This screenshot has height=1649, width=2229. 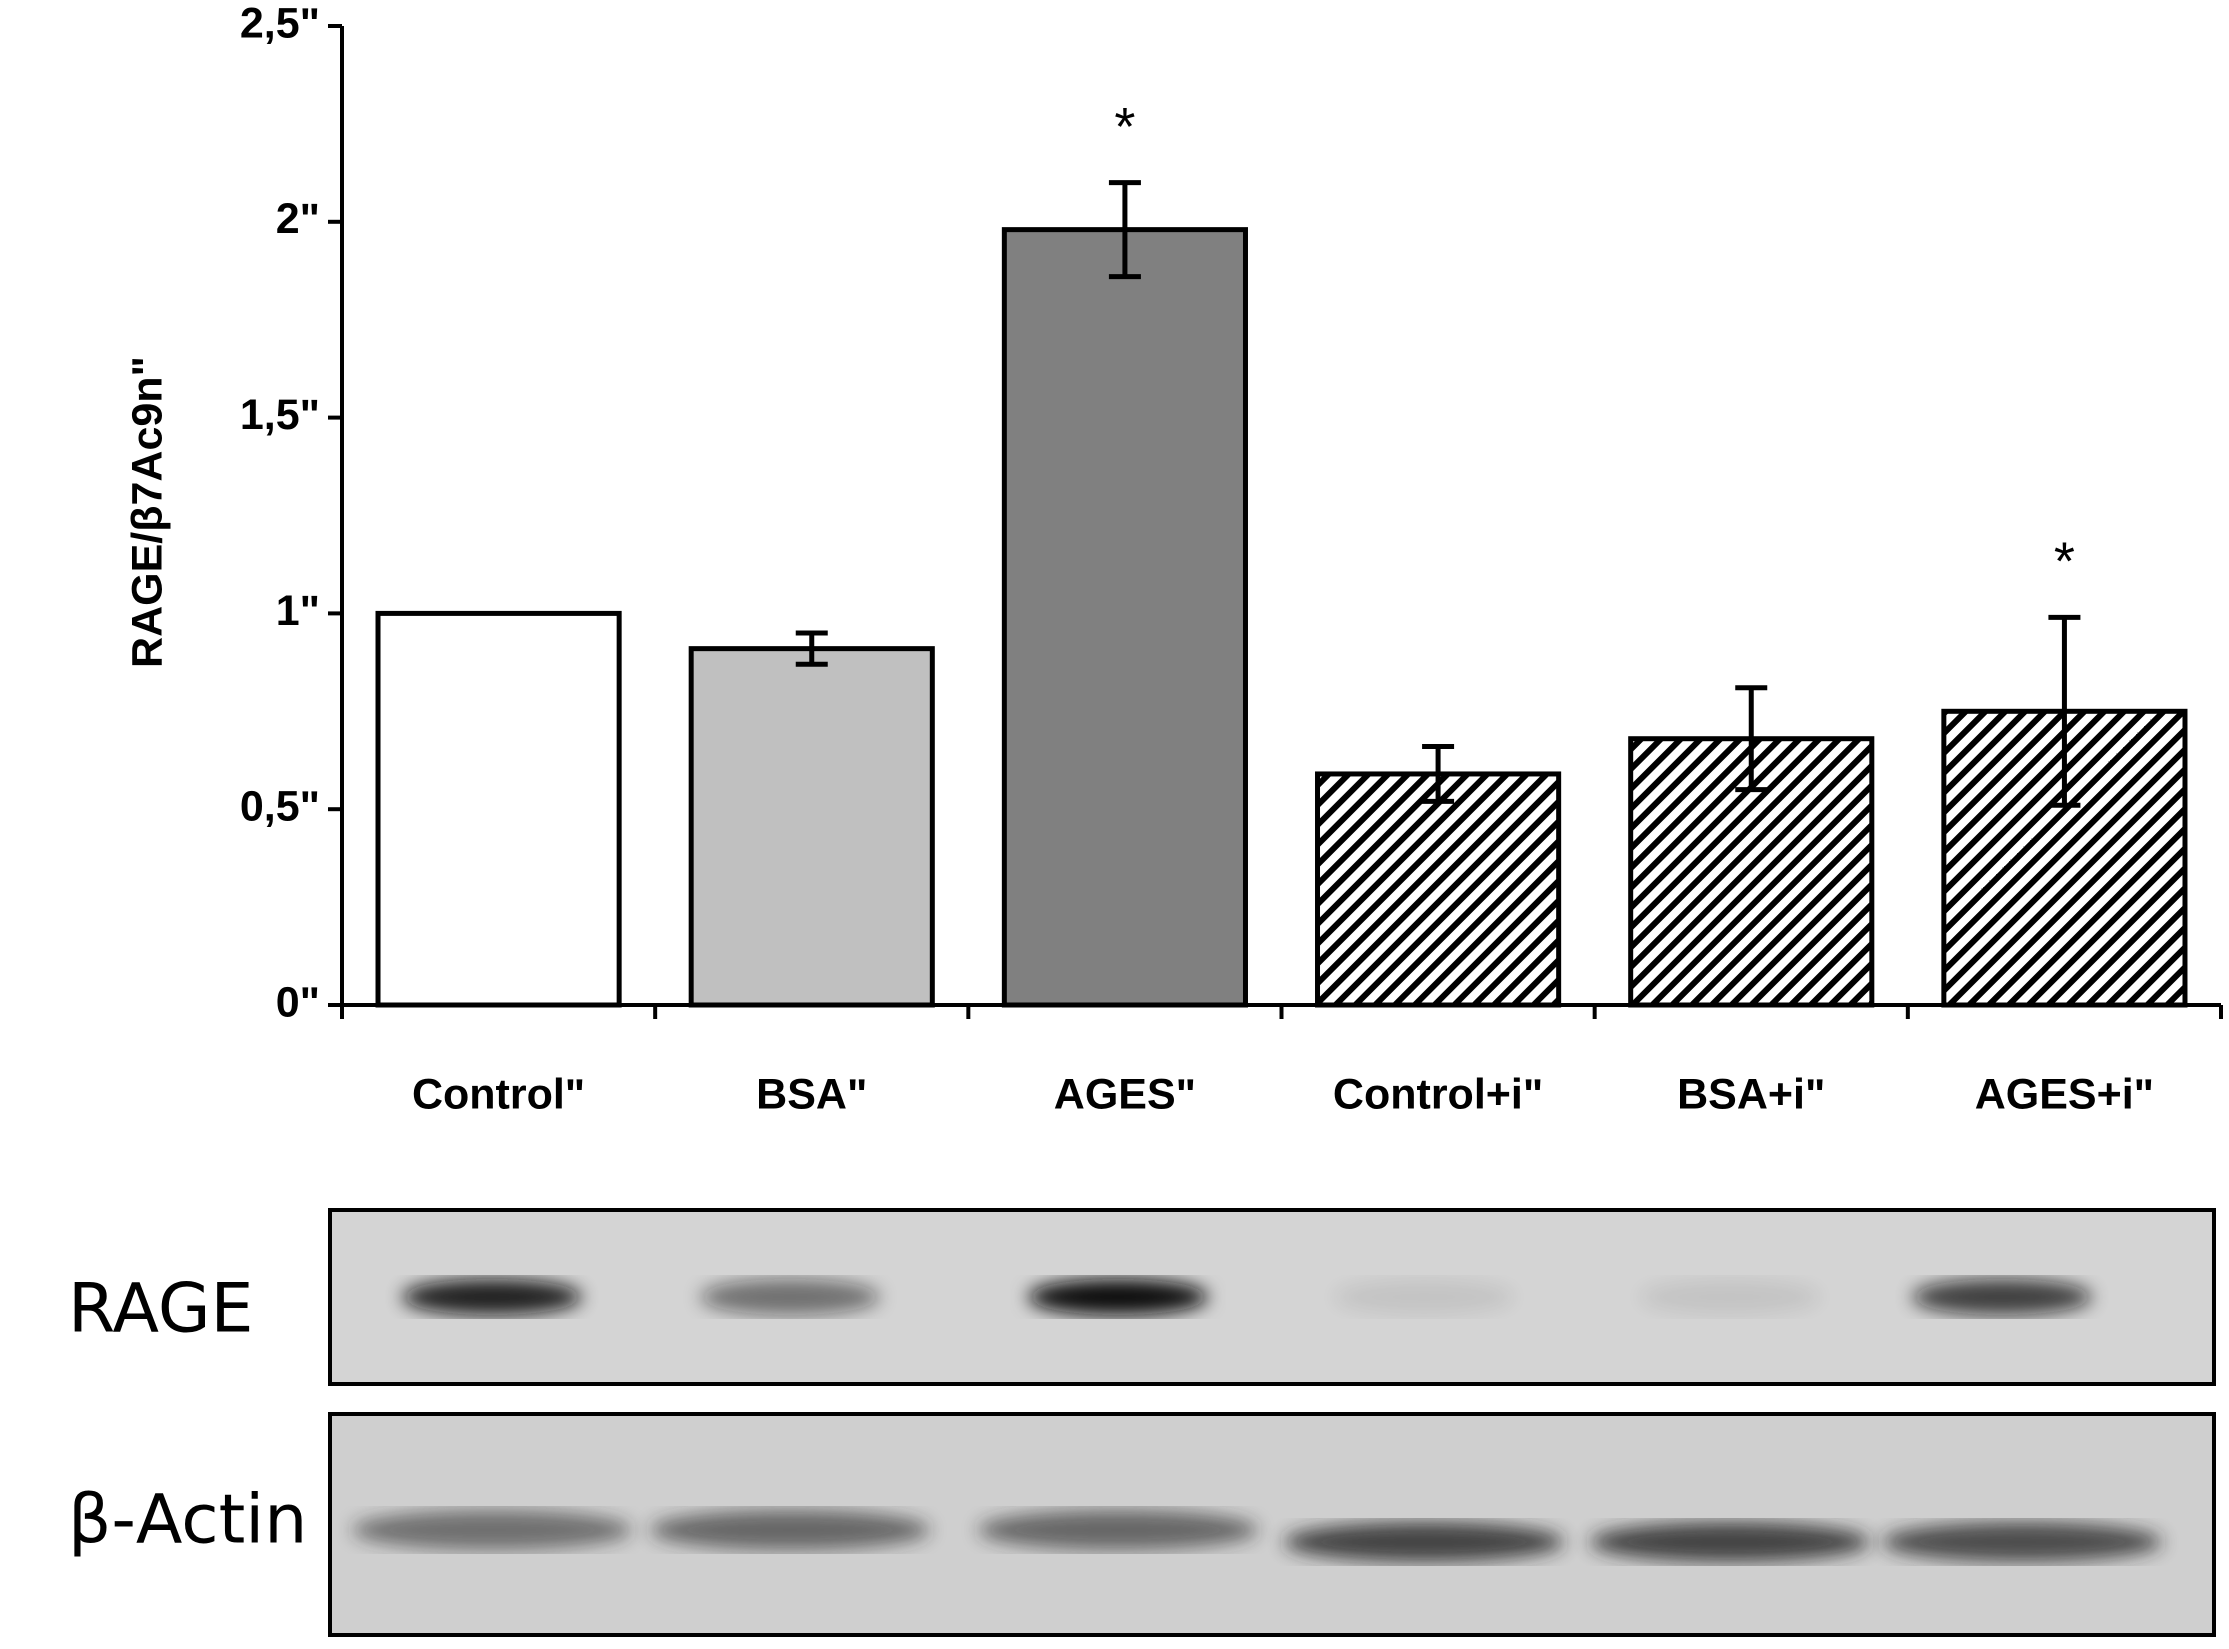 What do you see at coordinates (160, 1309) in the screenshot?
I see `blot-label: RAGE` at bounding box center [160, 1309].